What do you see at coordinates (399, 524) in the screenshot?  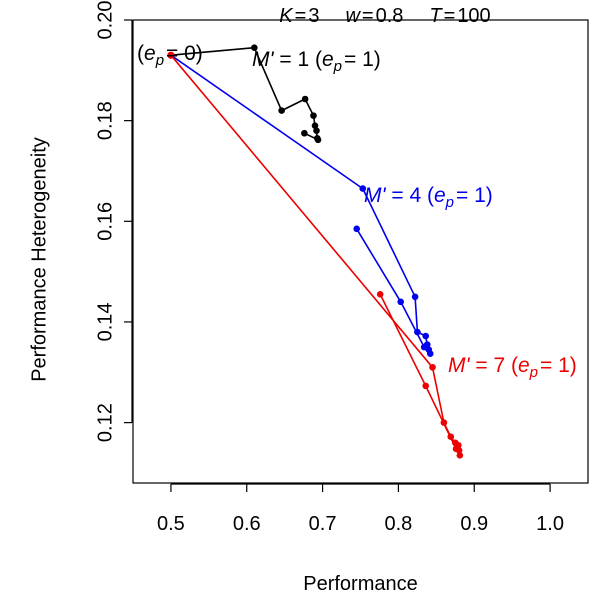 I see `x-tick-label: 0.8` at bounding box center [399, 524].